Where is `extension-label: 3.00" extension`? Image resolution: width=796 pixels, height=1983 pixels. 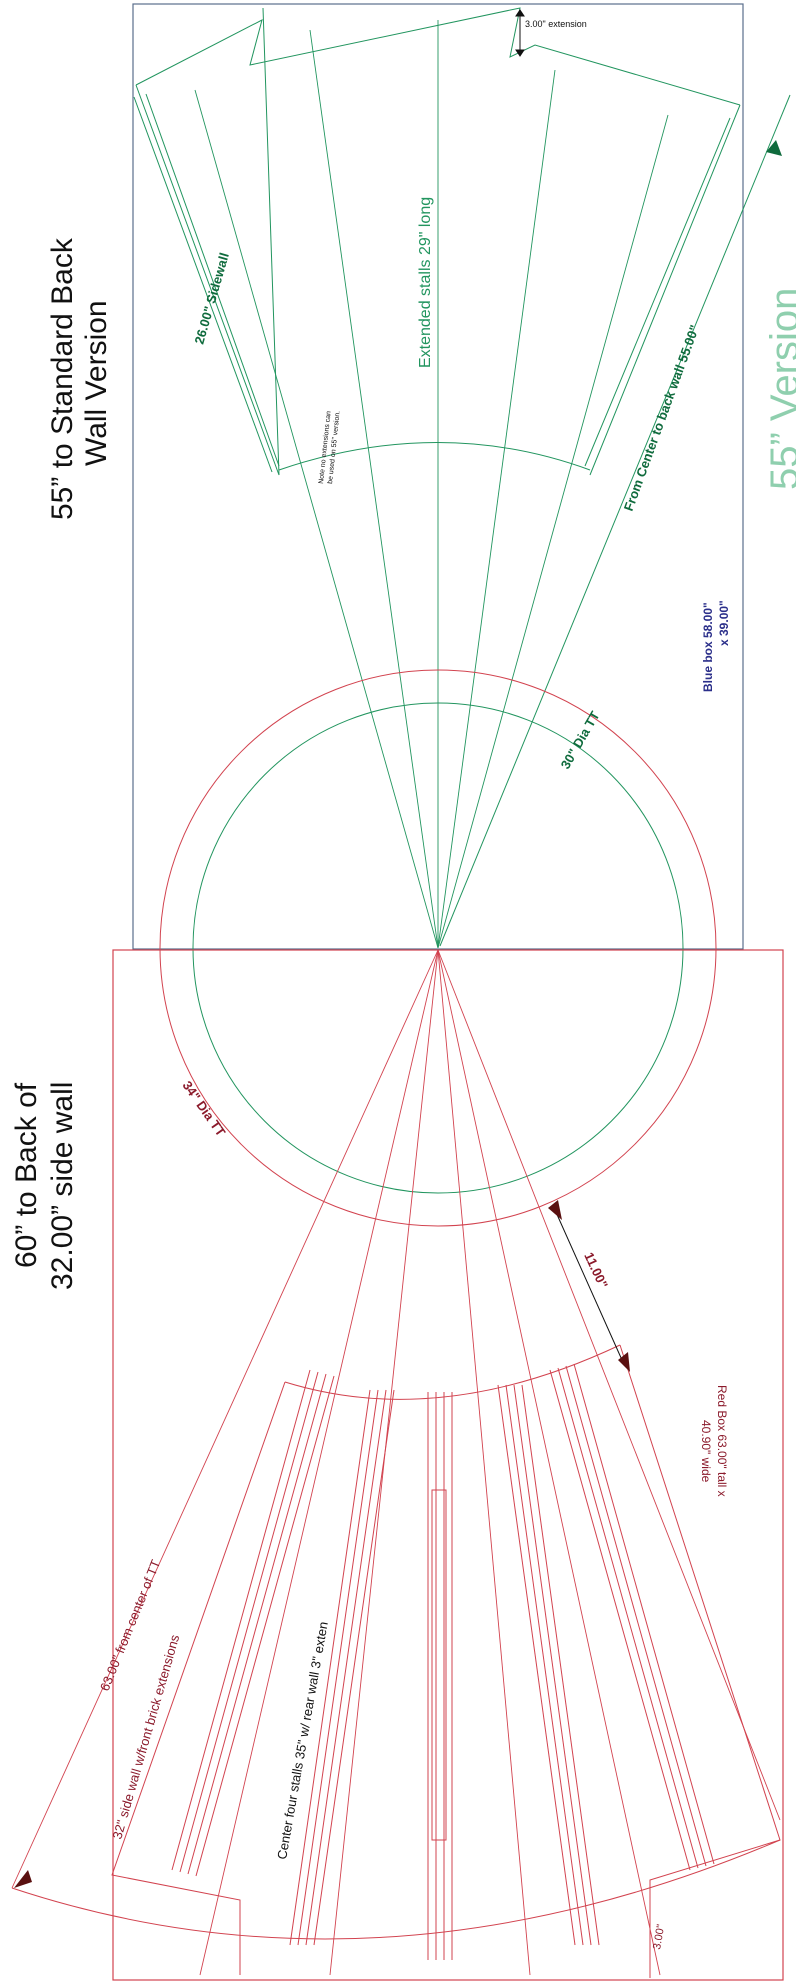 extension-label: 3.00" extension is located at coordinates (556, 24).